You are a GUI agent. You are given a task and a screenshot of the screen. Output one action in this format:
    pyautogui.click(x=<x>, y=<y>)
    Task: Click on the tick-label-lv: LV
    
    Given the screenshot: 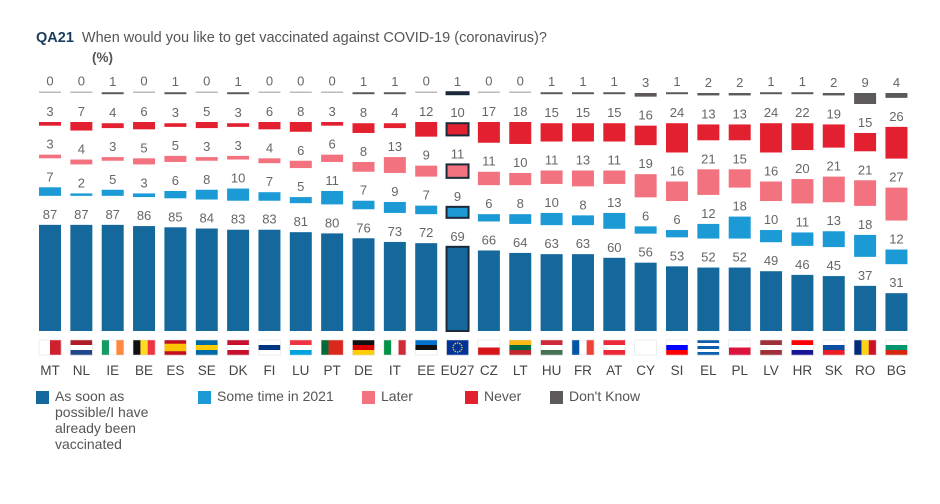 What is the action you would take?
    pyautogui.click(x=771, y=370)
    